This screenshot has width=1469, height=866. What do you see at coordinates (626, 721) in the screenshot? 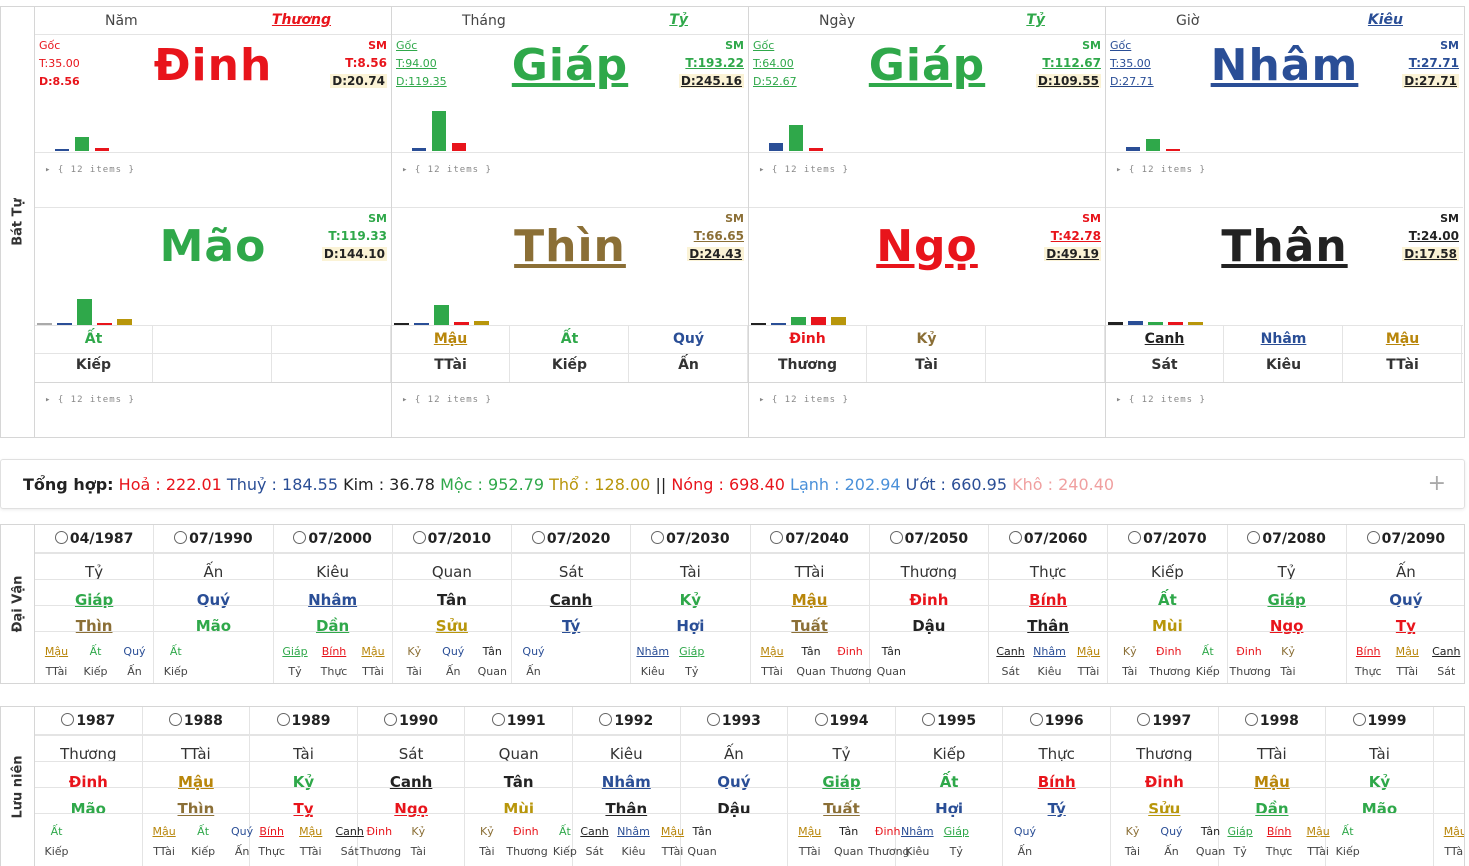
I see `period-header: 1992` at bounding box center [626, 721].